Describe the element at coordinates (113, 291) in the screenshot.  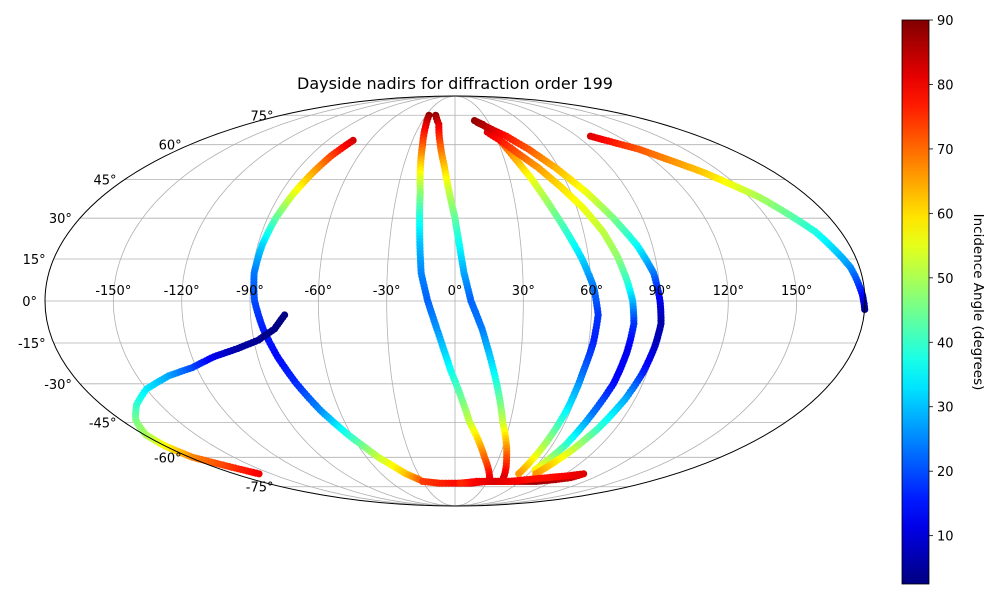
I see `x-tick-label: -150°` at that location.